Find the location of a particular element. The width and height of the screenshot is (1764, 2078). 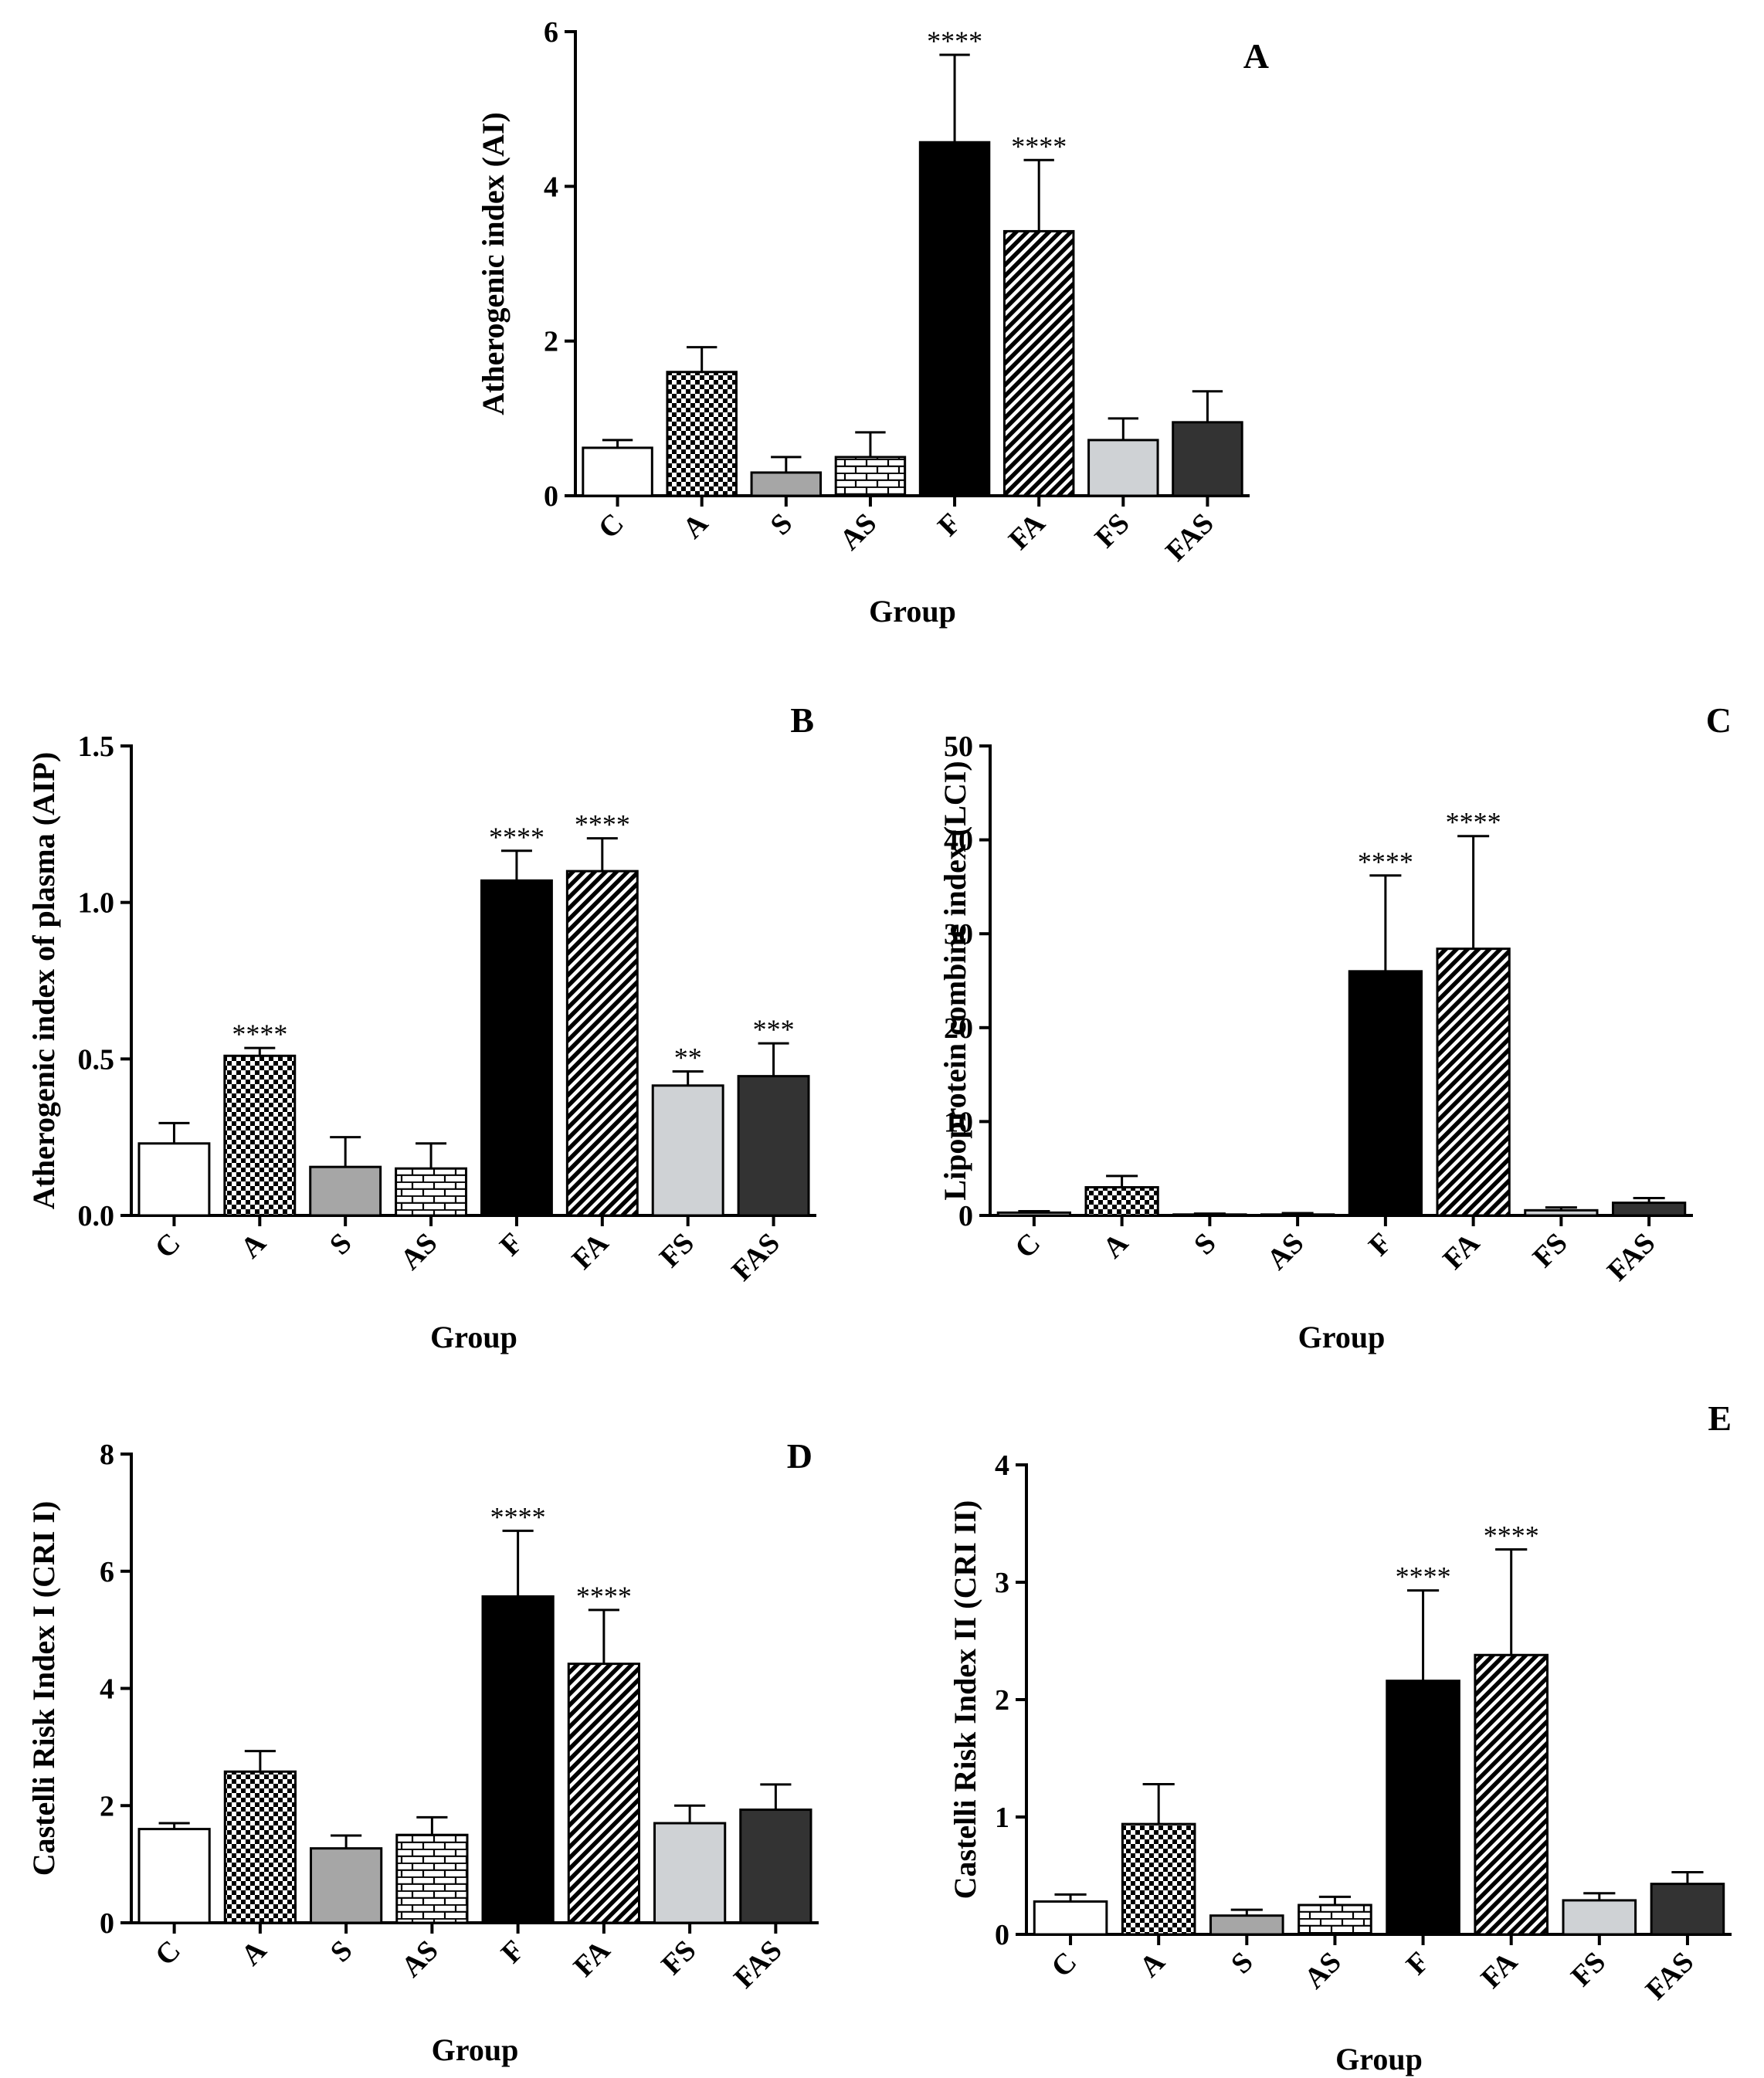

y-tick-label: 20 is located at coordinates (959, 1028).